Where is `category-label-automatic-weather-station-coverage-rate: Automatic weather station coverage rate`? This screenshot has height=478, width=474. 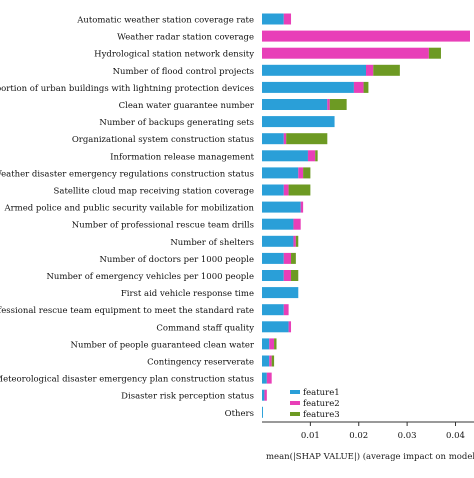
category-label-automatic-weather-station-coverage-rate: Automatic weather station coverage rate is located at coordinates (165, 21).